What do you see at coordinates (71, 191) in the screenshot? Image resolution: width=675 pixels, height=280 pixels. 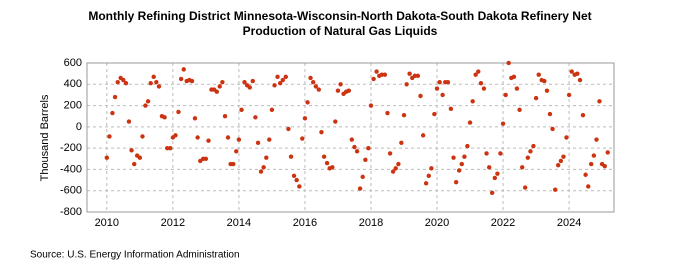 I see `y-tick-label: -600` at bounding box center [71, 191].